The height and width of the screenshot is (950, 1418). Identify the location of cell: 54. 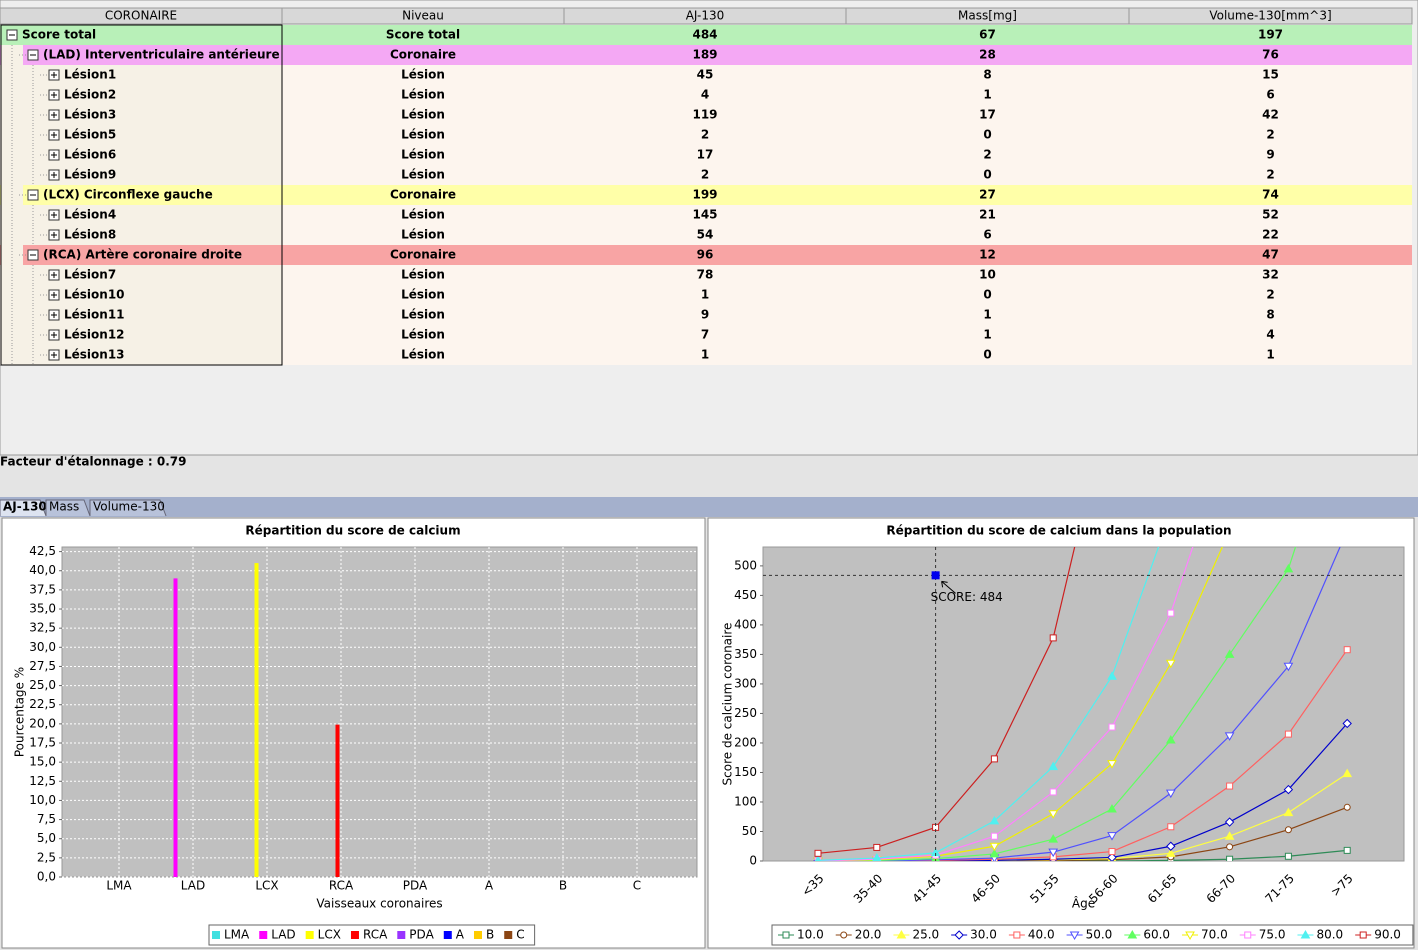
(705, 235).